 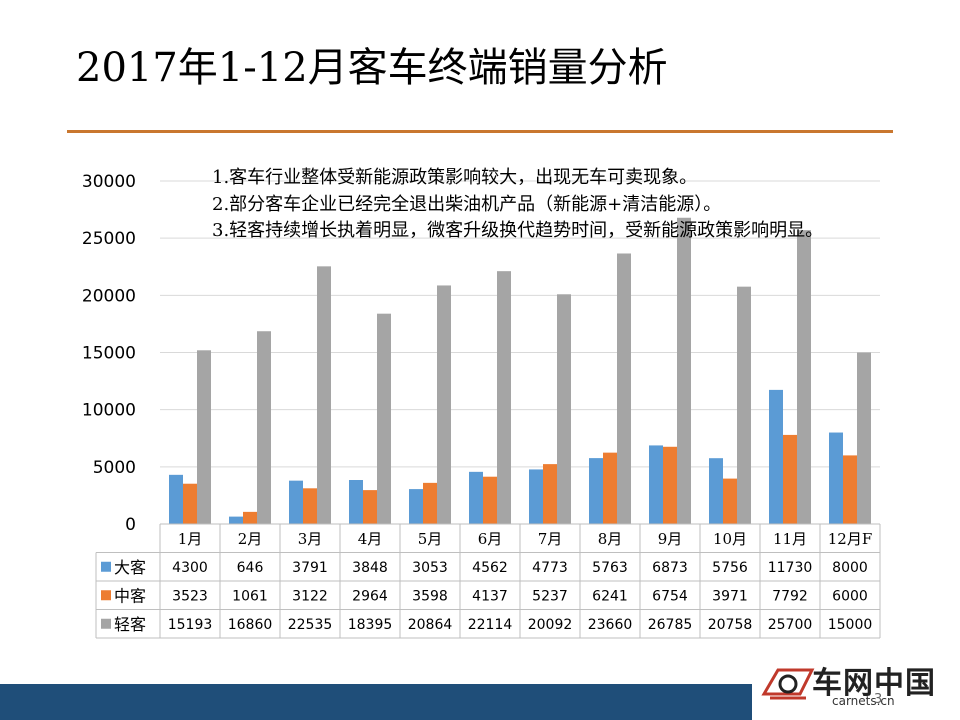 What do you see at coordinates (804, 377) in the screenshot?
I see `bar-轻客-11月` at bounding box center [804, 377].